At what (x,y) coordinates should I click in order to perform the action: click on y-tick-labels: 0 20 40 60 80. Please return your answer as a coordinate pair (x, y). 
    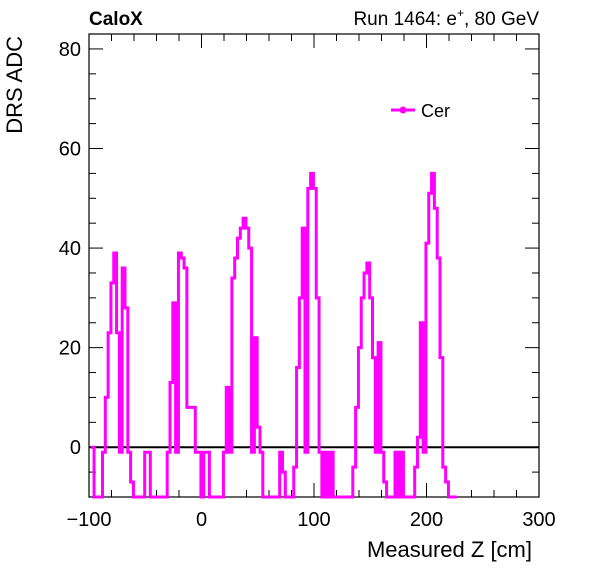
    Looking at the image, I should click on (70, 249).